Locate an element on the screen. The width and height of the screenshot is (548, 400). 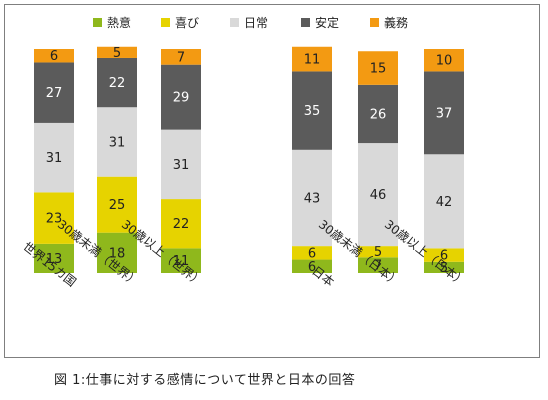
data-label: 42 is located at coordinates (444, 202).